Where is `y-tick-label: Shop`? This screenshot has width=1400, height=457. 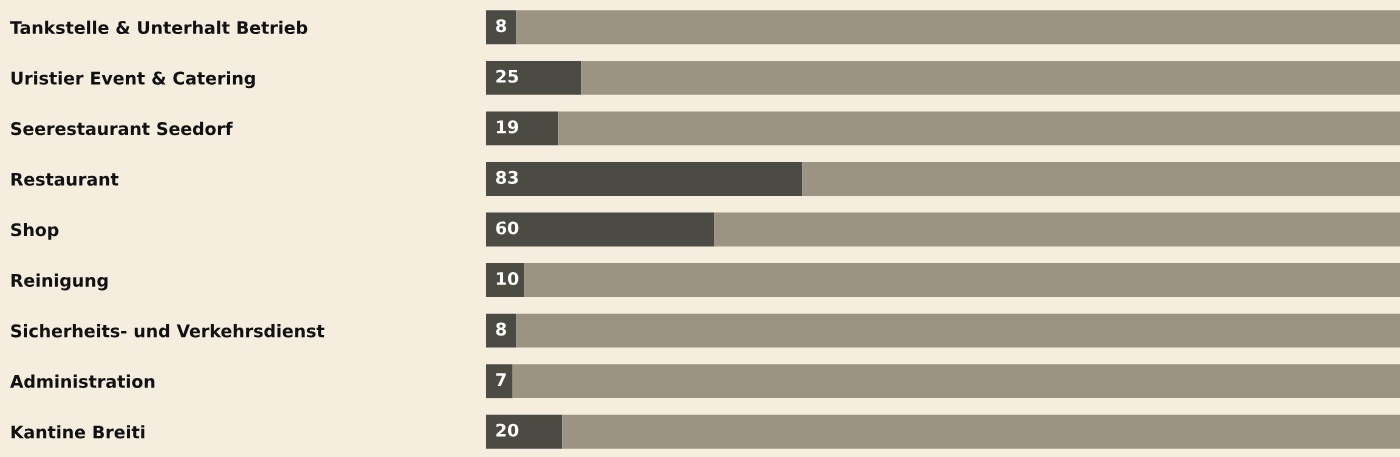 y-tick-label: Shop is located at coordinates (35, 231).